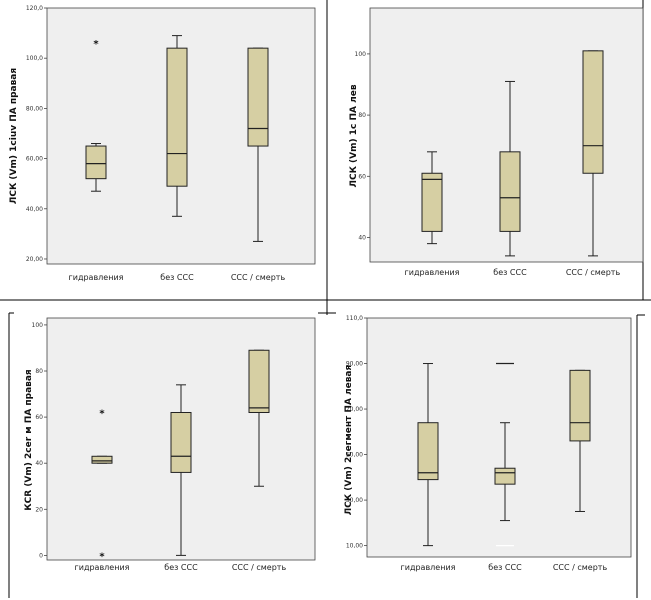 Image resolution: width=651 pixels, height=600 pixels. What do you see at coordinates (354, 546) in the screenshot?
I see `y-tick-label: 10,00` at bounding box center [354, 546].